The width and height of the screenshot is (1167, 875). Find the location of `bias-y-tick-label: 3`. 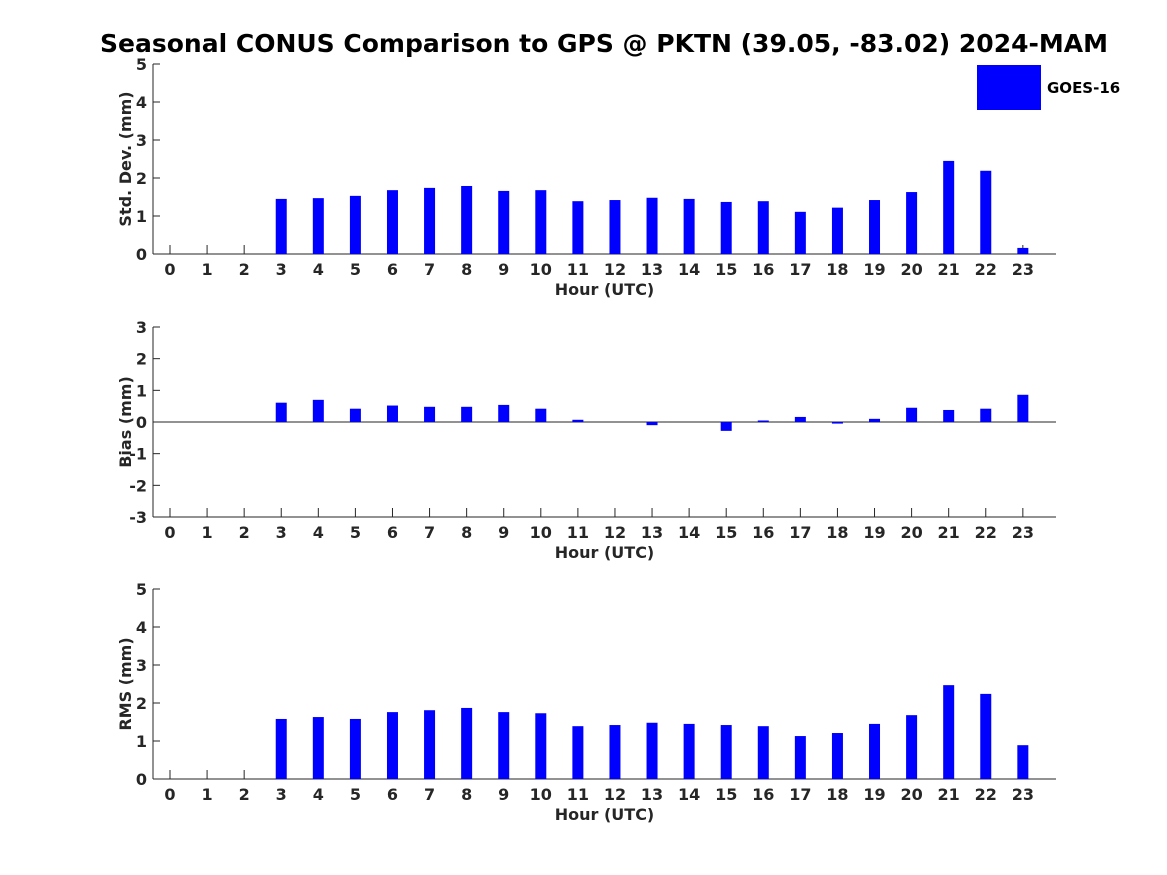

bias-y-tick-label: 3 is located at coordinates (141, 327).